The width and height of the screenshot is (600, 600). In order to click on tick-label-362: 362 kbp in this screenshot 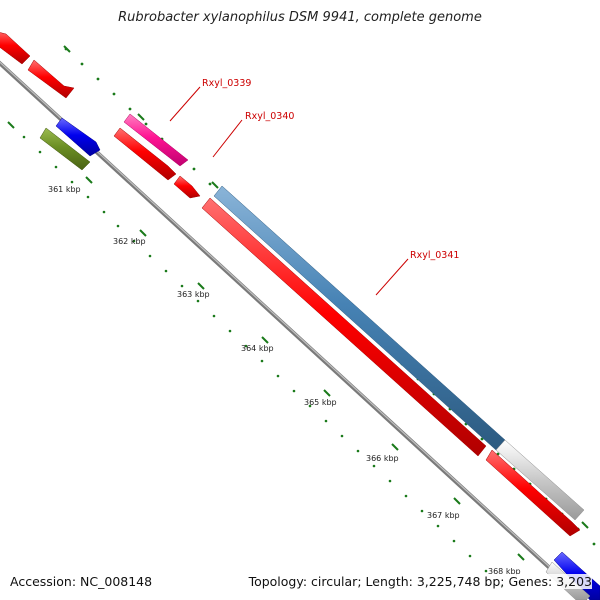, I will do `click(129, 241)`.